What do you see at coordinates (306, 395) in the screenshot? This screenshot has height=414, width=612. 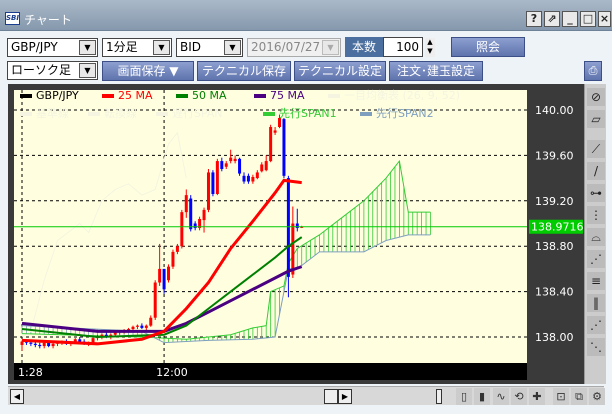 I see `horizontal-scrollbar: ◀ ▶ ▯ ▮ ∿ ⟲ ✚ ⊡ ⧉ ⚙` at bounding box center [306, 395].